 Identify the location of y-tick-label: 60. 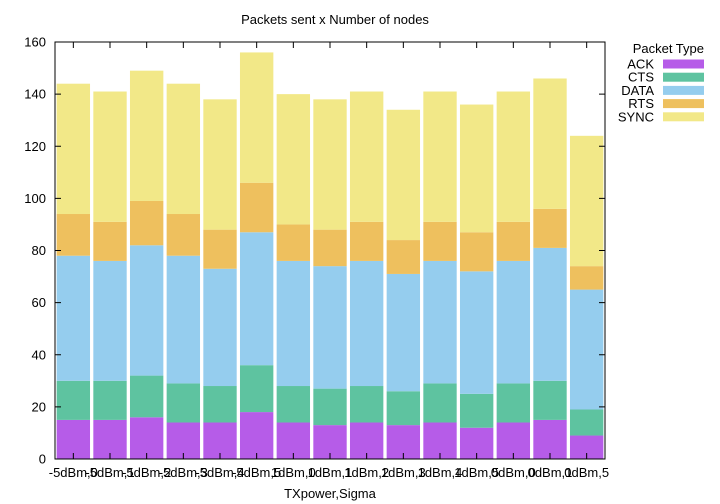
(39, 302).